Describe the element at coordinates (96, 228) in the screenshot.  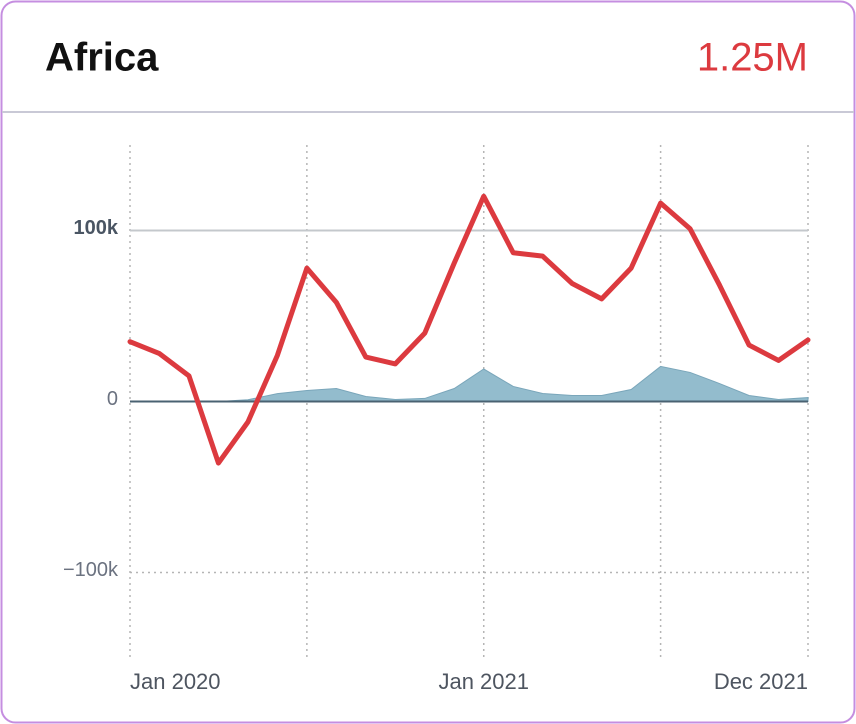
I see `y-tick-label: 100k` at that location.